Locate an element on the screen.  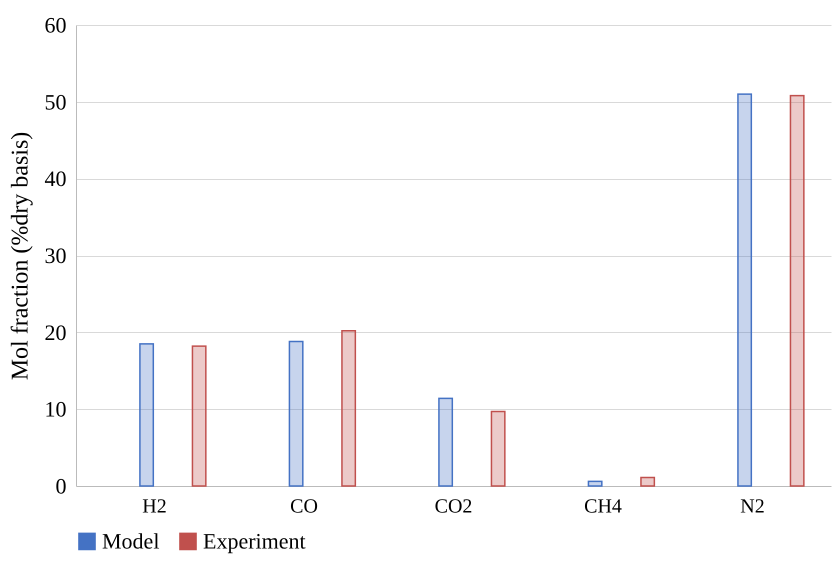
x-tick-label: CO is located at coordinates (304, 507).